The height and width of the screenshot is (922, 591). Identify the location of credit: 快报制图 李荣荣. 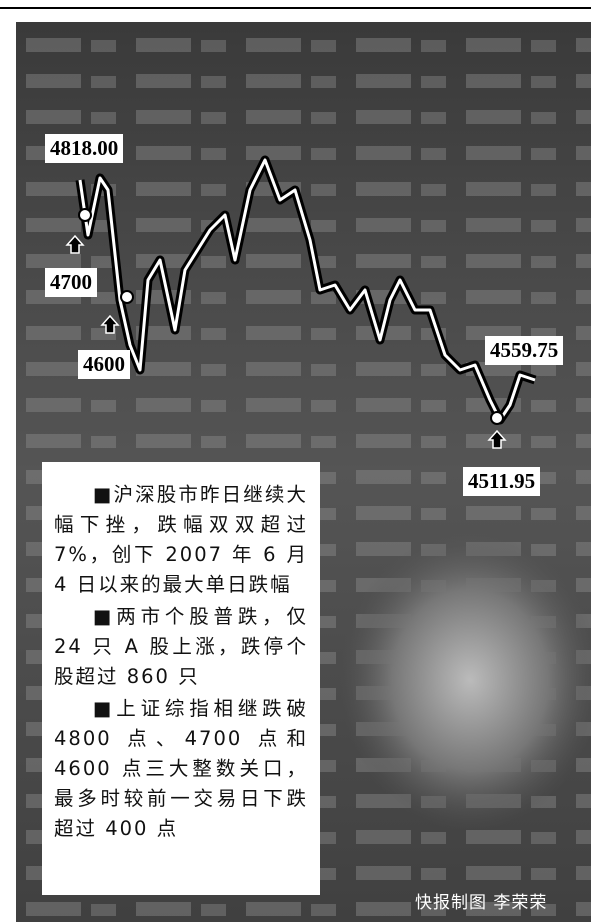
(481, 903).